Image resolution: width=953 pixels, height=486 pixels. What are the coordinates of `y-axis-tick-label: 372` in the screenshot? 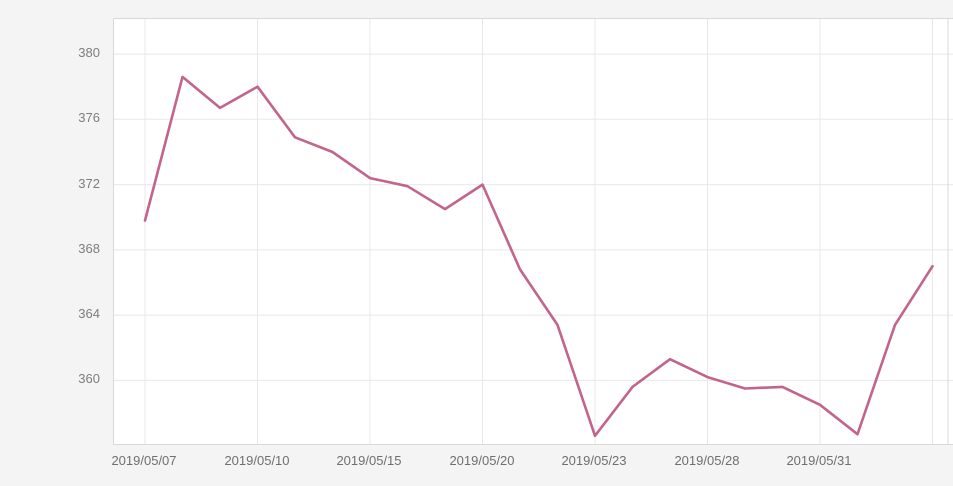 It's located at (89, 183).